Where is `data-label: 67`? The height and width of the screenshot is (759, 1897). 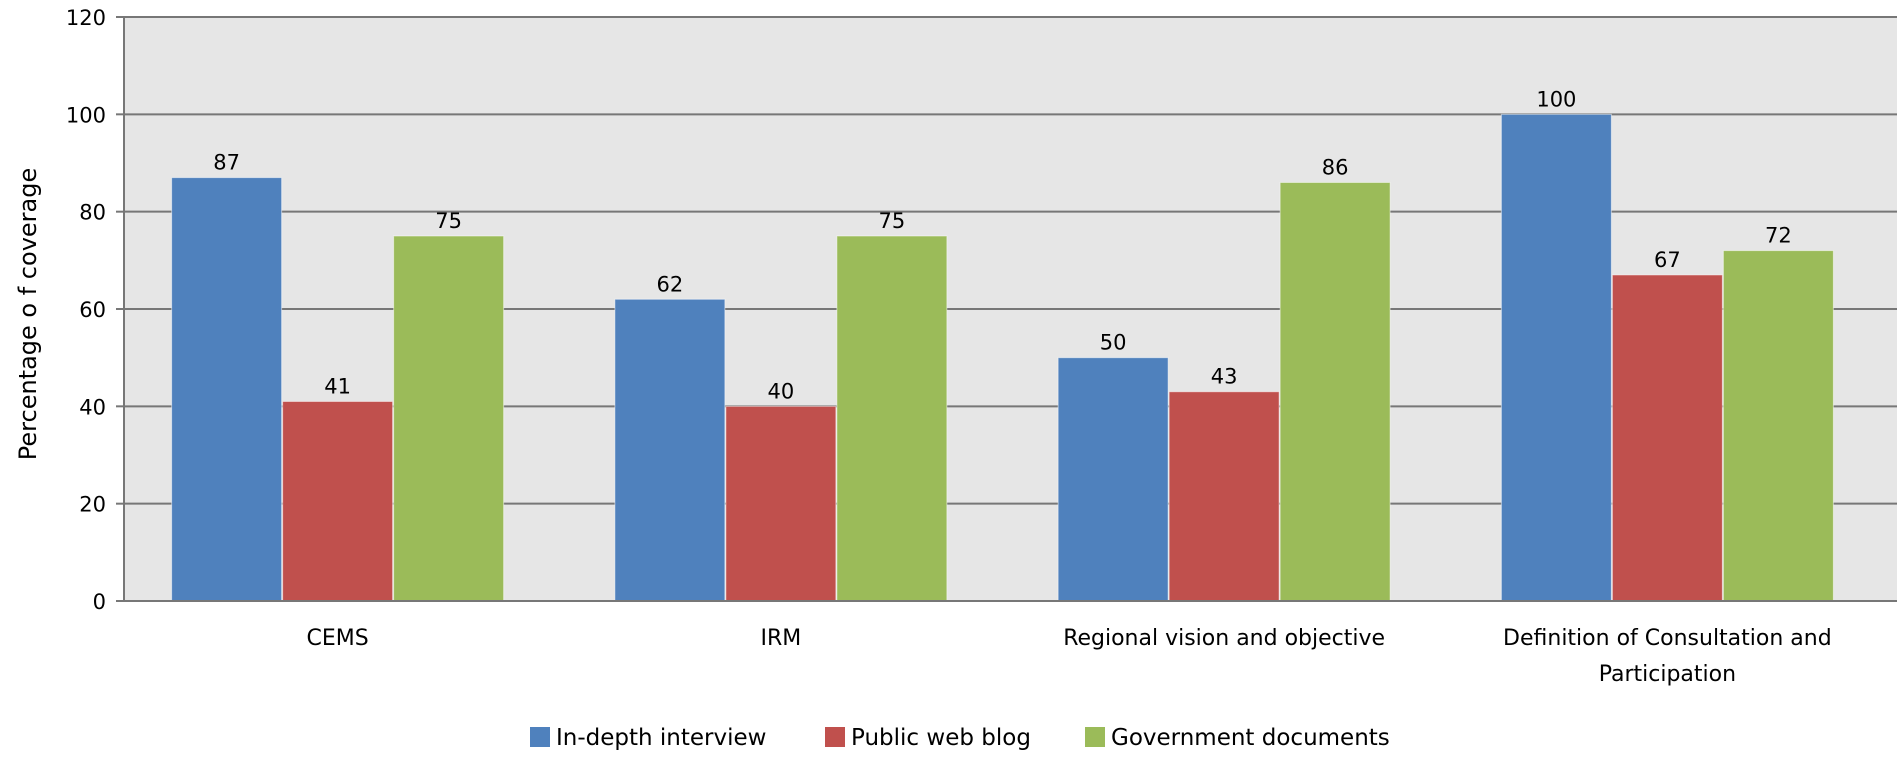
data-label: 67 is located at coordinates (1667, 260).